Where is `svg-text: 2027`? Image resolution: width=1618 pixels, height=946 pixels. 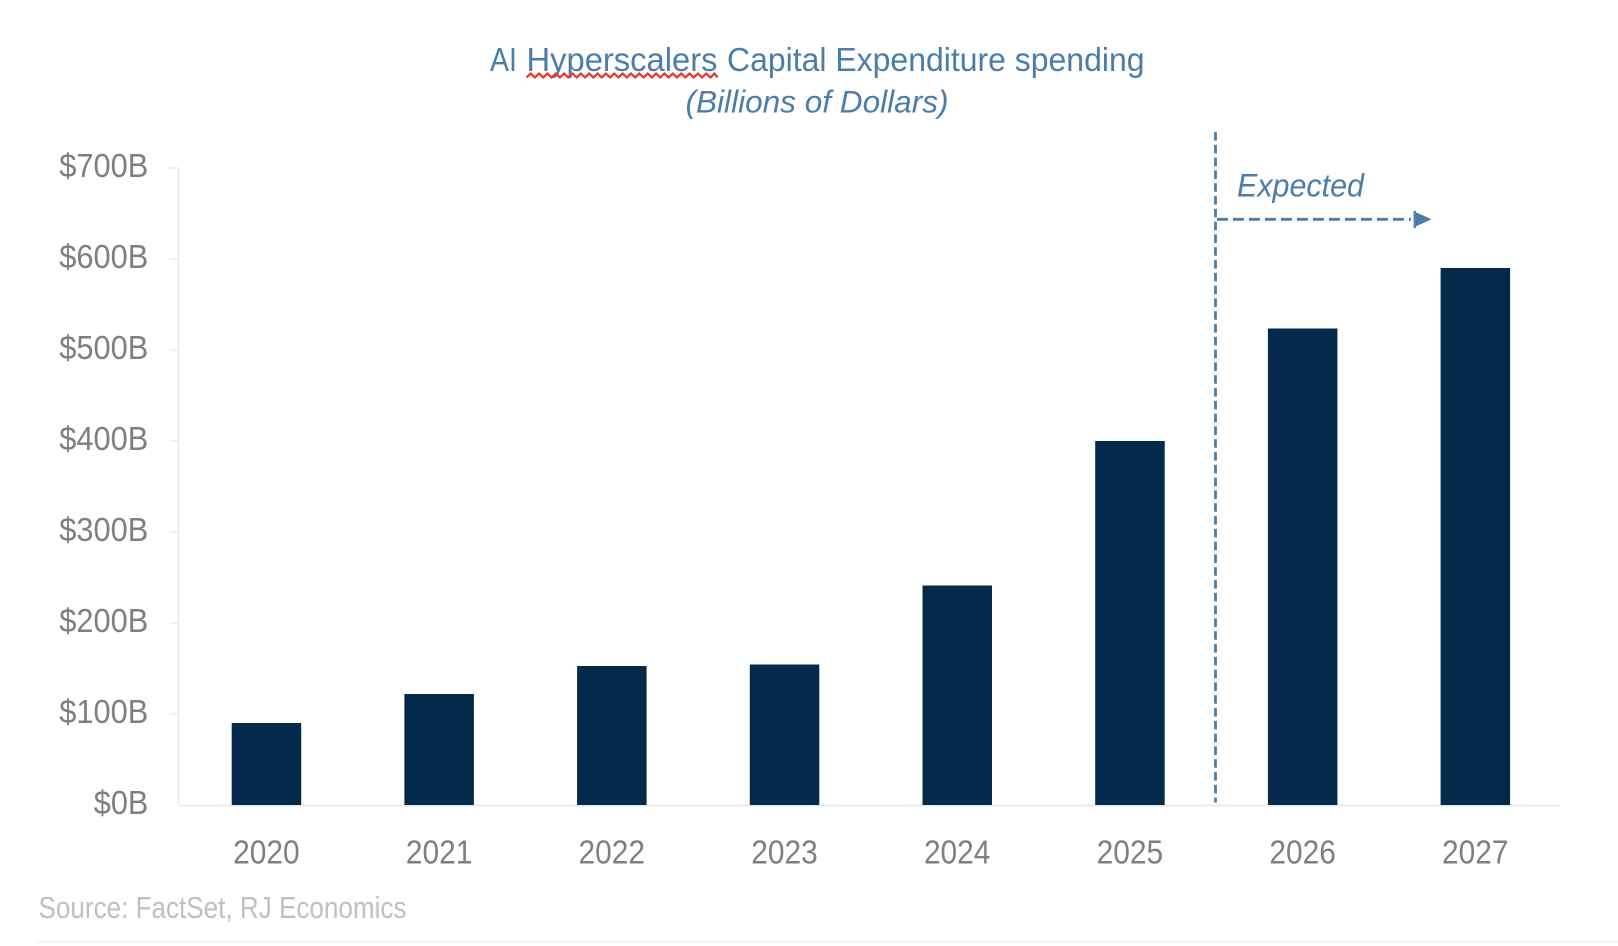 svg-text: 2027 is located at coordinates (1475, 852).